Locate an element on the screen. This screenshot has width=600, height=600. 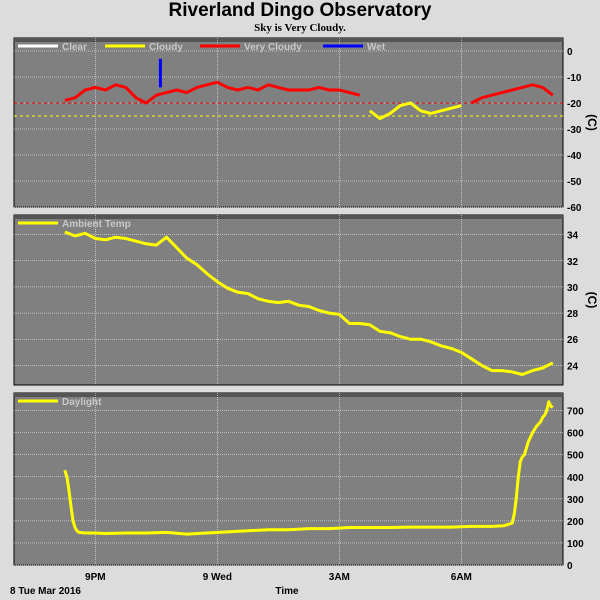
x-axis-label: Time is located at coordinates (287, 591).